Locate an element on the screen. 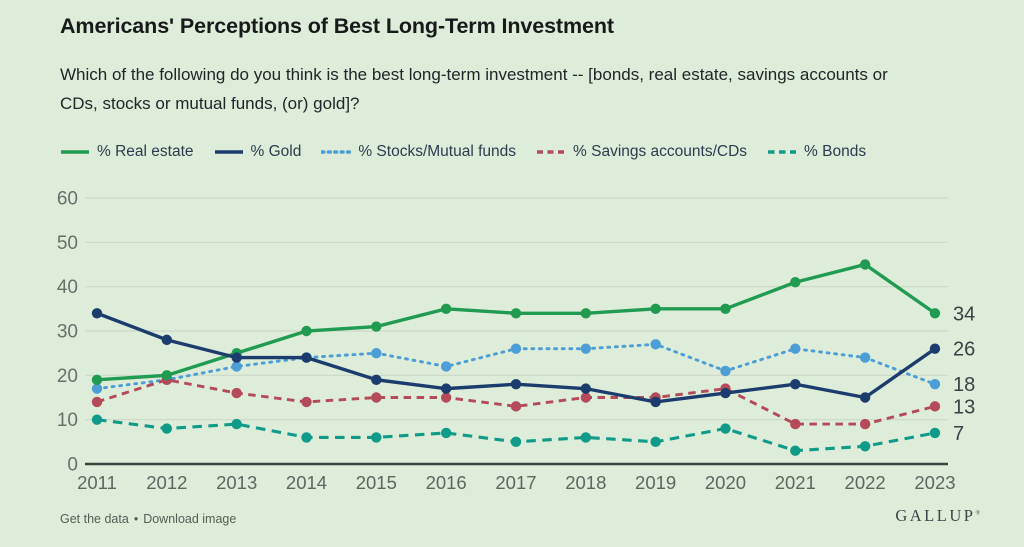  series-end-label-stocks-mutual-funds: 18 is located at coordinates (964, 385).